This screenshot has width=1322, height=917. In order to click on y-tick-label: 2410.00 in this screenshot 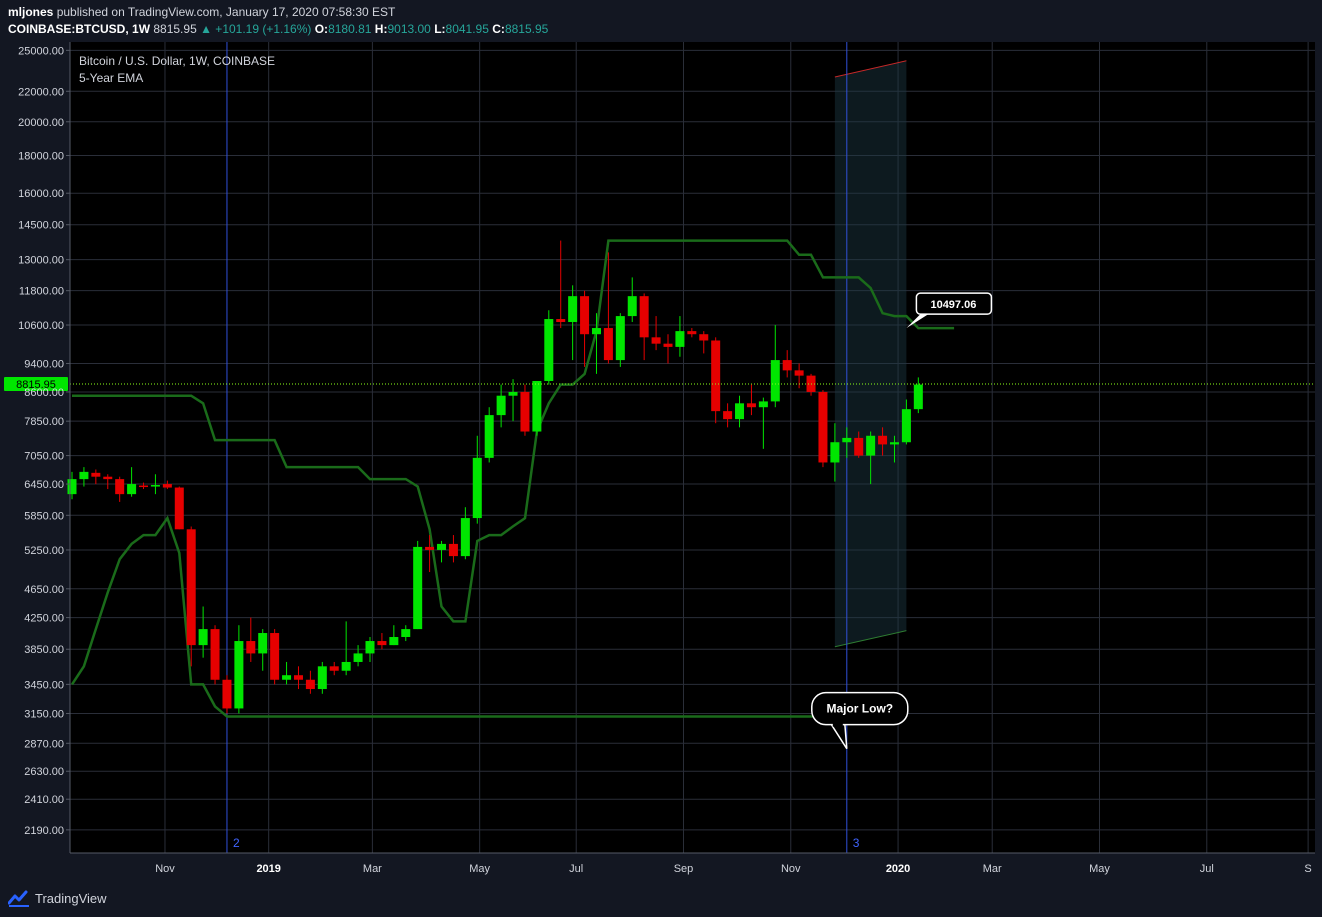, I will do `click(44, 800)`.